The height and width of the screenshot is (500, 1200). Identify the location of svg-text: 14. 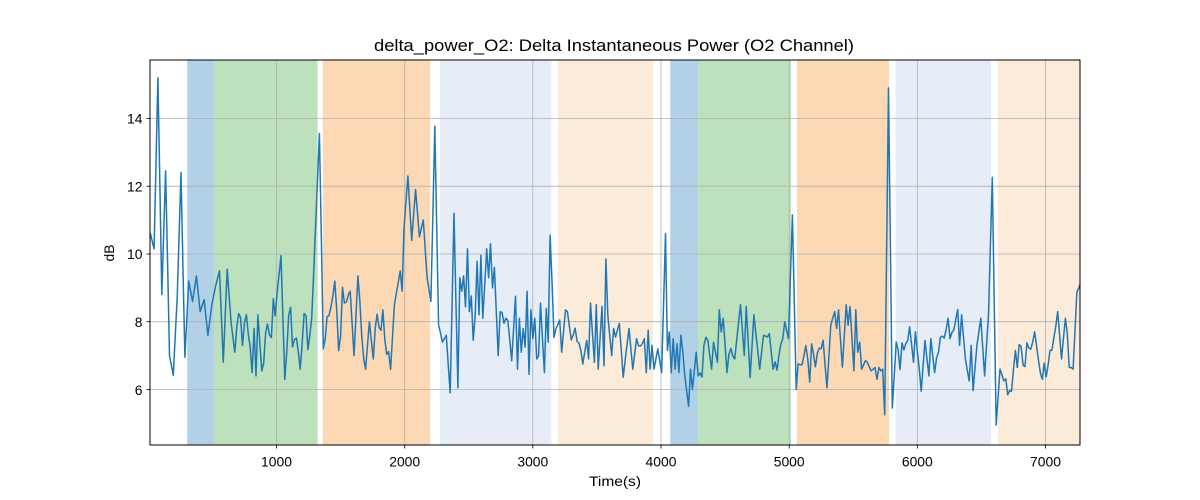
(135, 119).